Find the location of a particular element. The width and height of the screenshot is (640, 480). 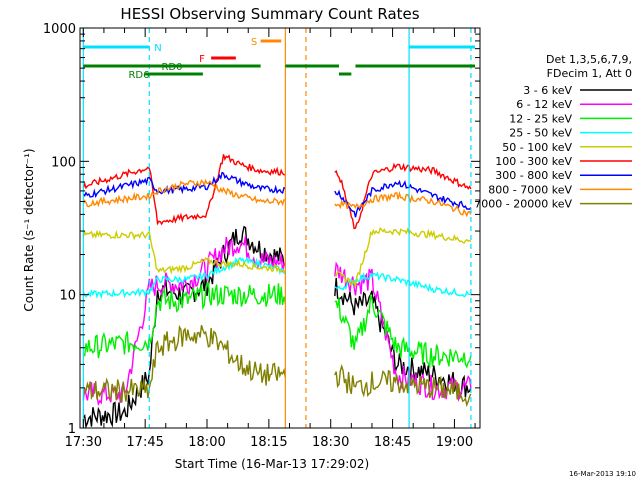

y-tick-label: 10 is located at coordinates (67, 296).